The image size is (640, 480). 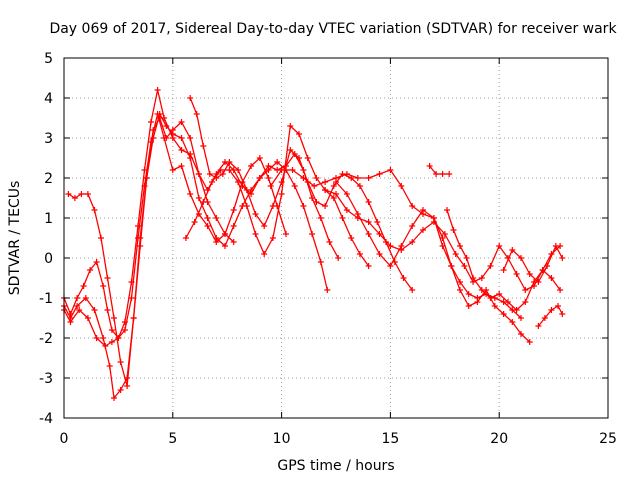 I want to click on y-tick-label: 5, so click(x=48, y=59).